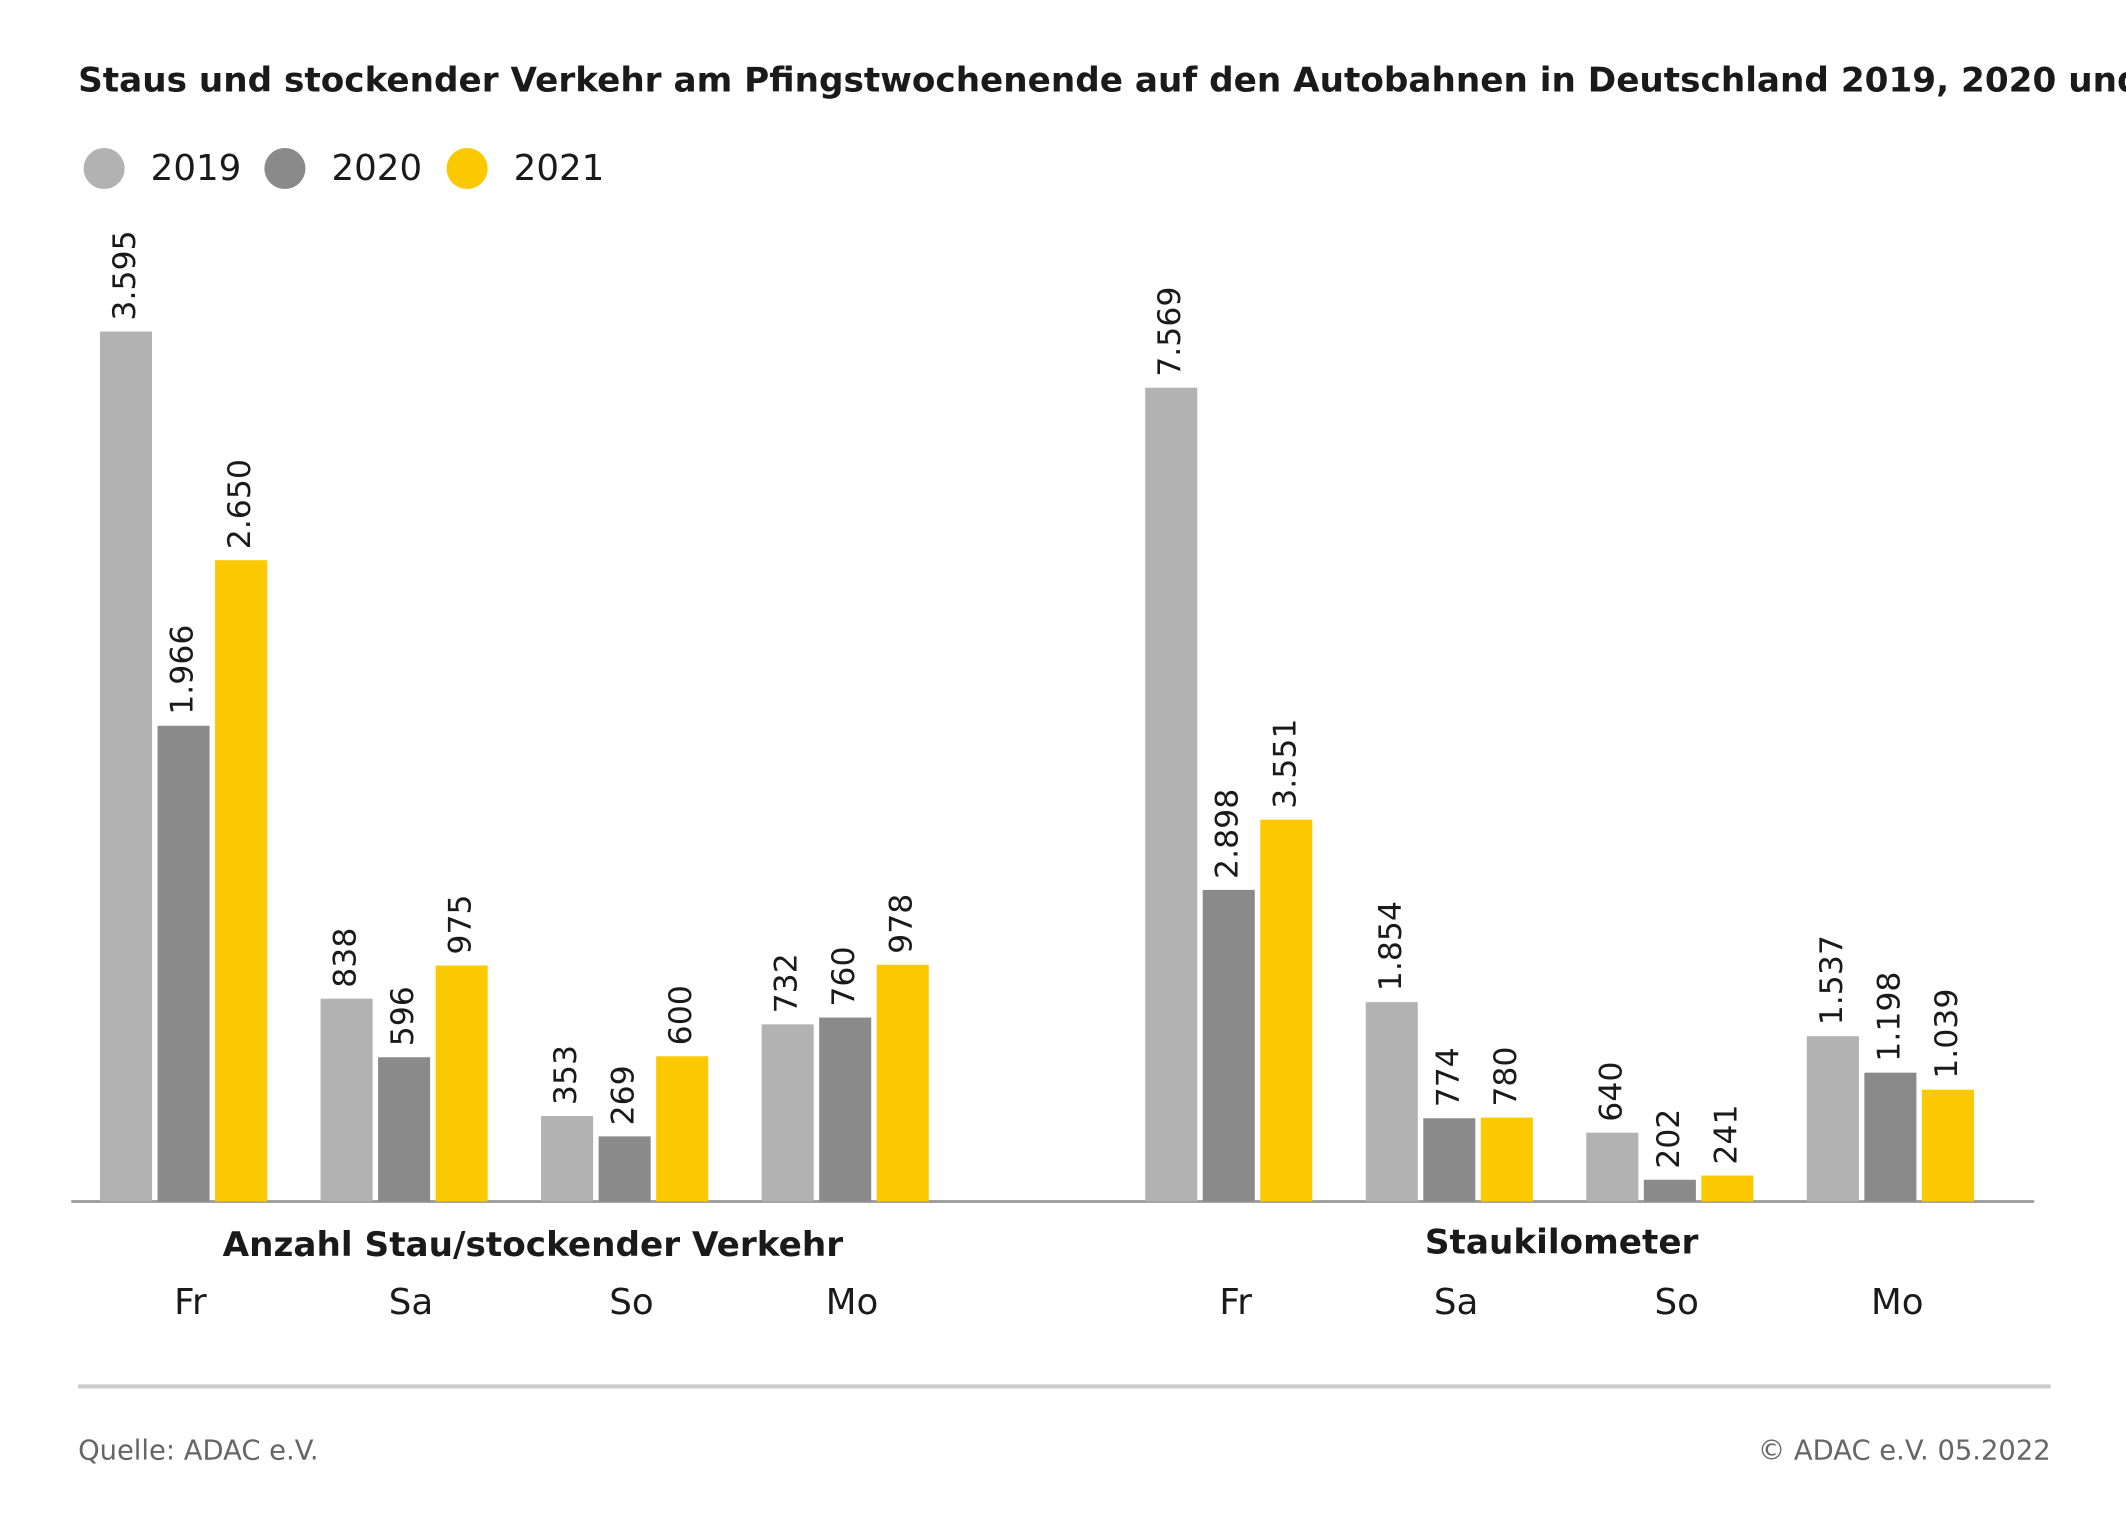 The image size is (2126, 1533). What do you see at coordinates (902, 924) in the screenshot?
I see `value-label: 978` at bounding box center [902, 924].